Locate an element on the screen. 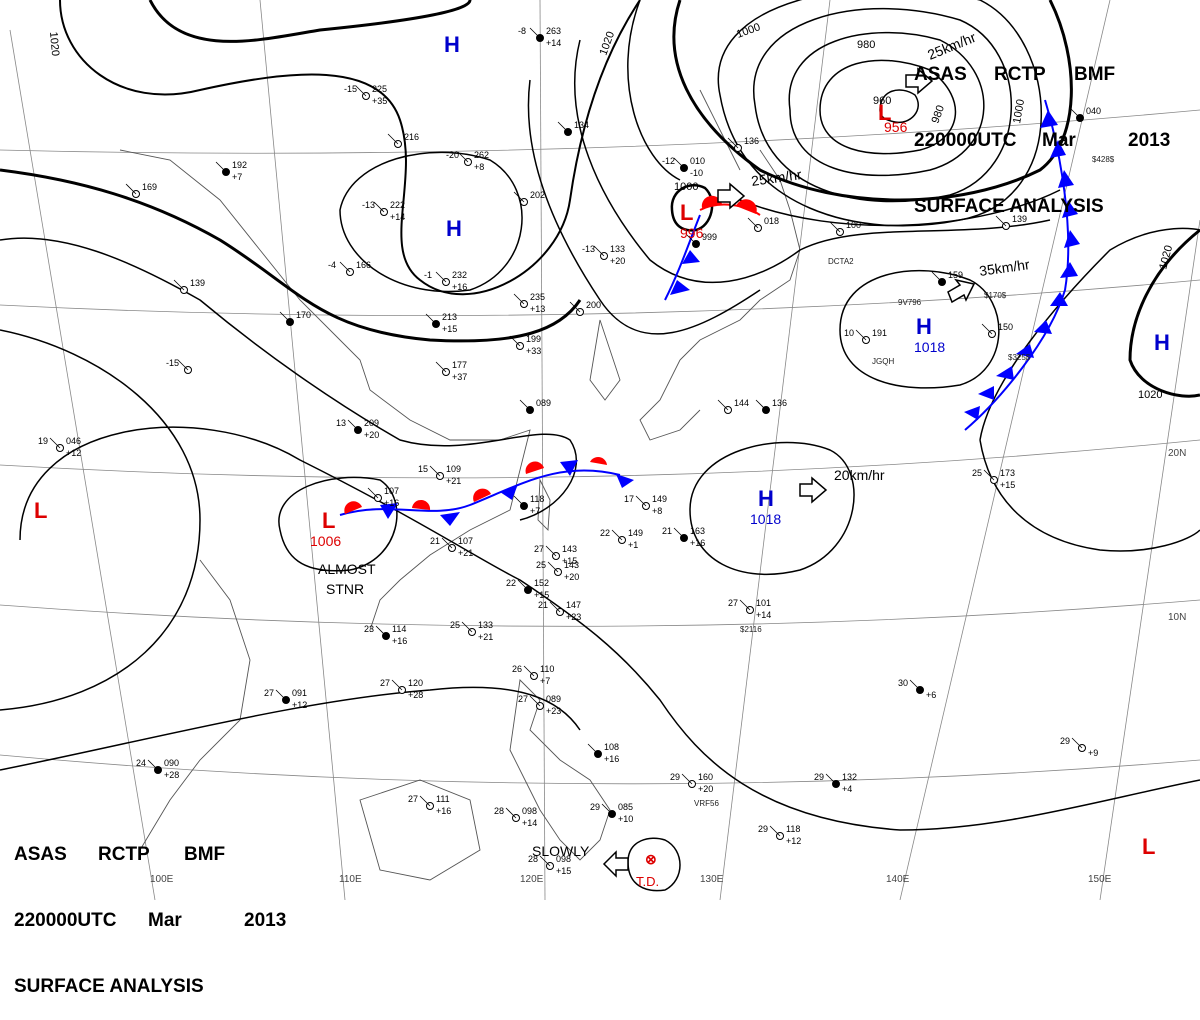  isobar-1024-north is located at coordinates (310, 21).